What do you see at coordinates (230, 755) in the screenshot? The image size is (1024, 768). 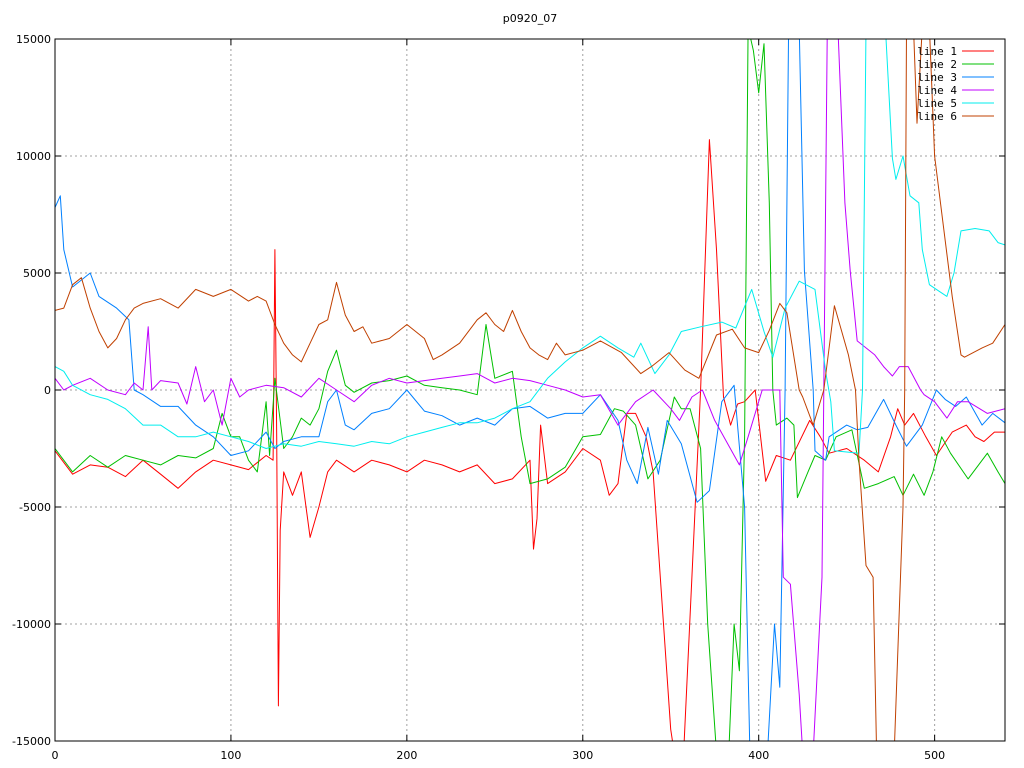 I see `x-tick-label: 100` at bounding box center [230, 755].